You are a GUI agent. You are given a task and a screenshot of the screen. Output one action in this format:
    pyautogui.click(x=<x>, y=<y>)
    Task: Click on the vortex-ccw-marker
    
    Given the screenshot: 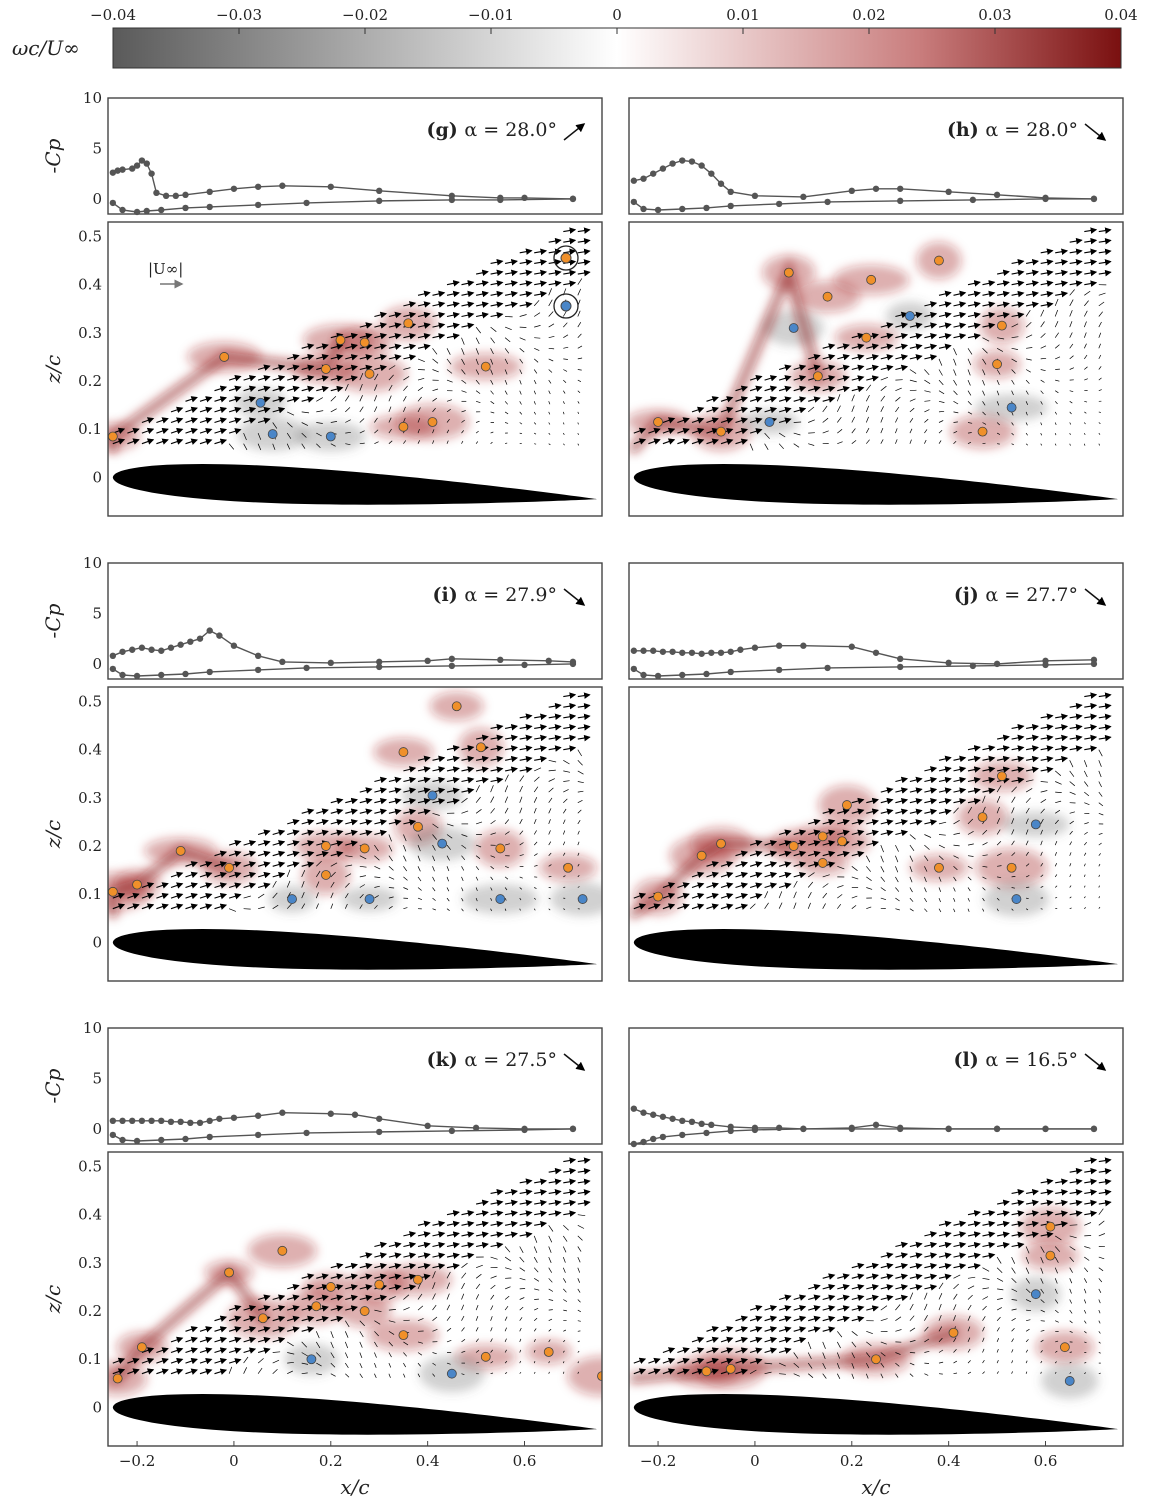 What is the action you would take?
    pyautogui.click(x=432, y=795)
    